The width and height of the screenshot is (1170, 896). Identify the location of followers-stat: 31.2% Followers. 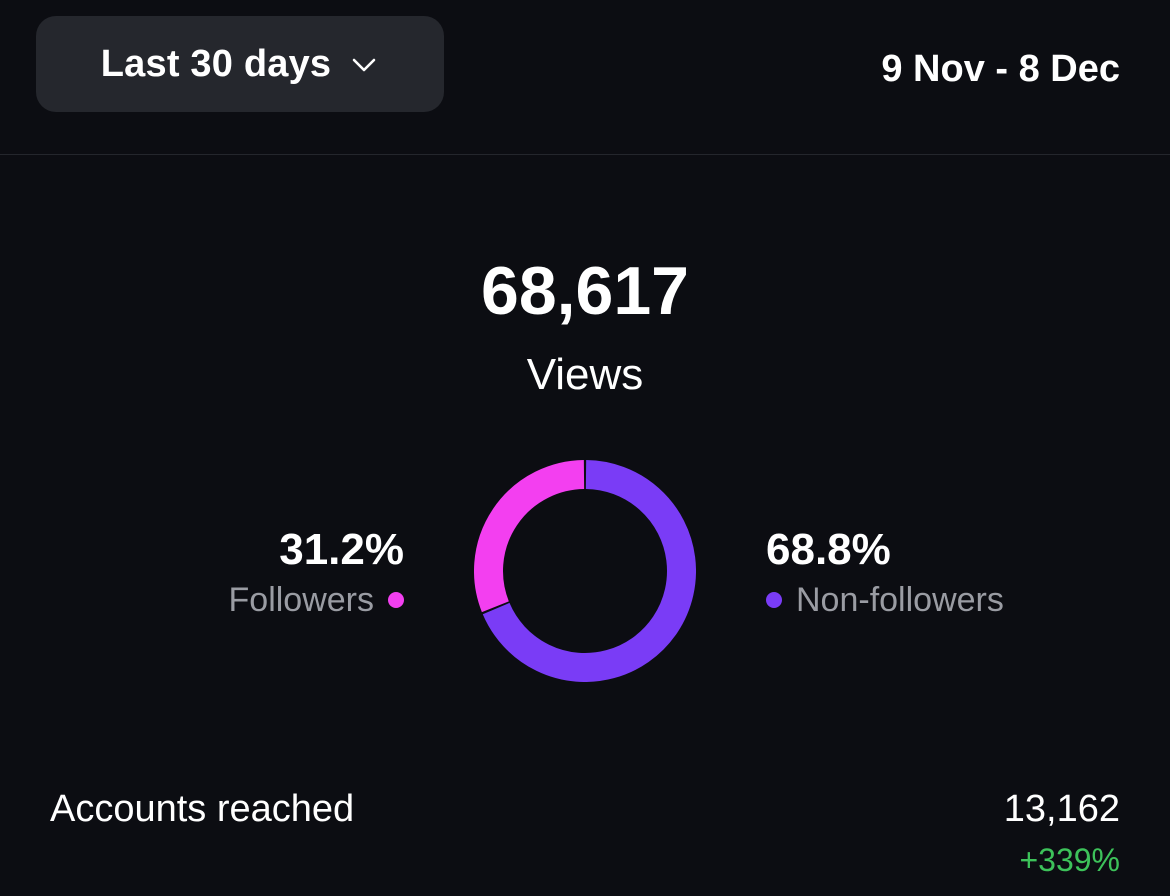
(316, 574).